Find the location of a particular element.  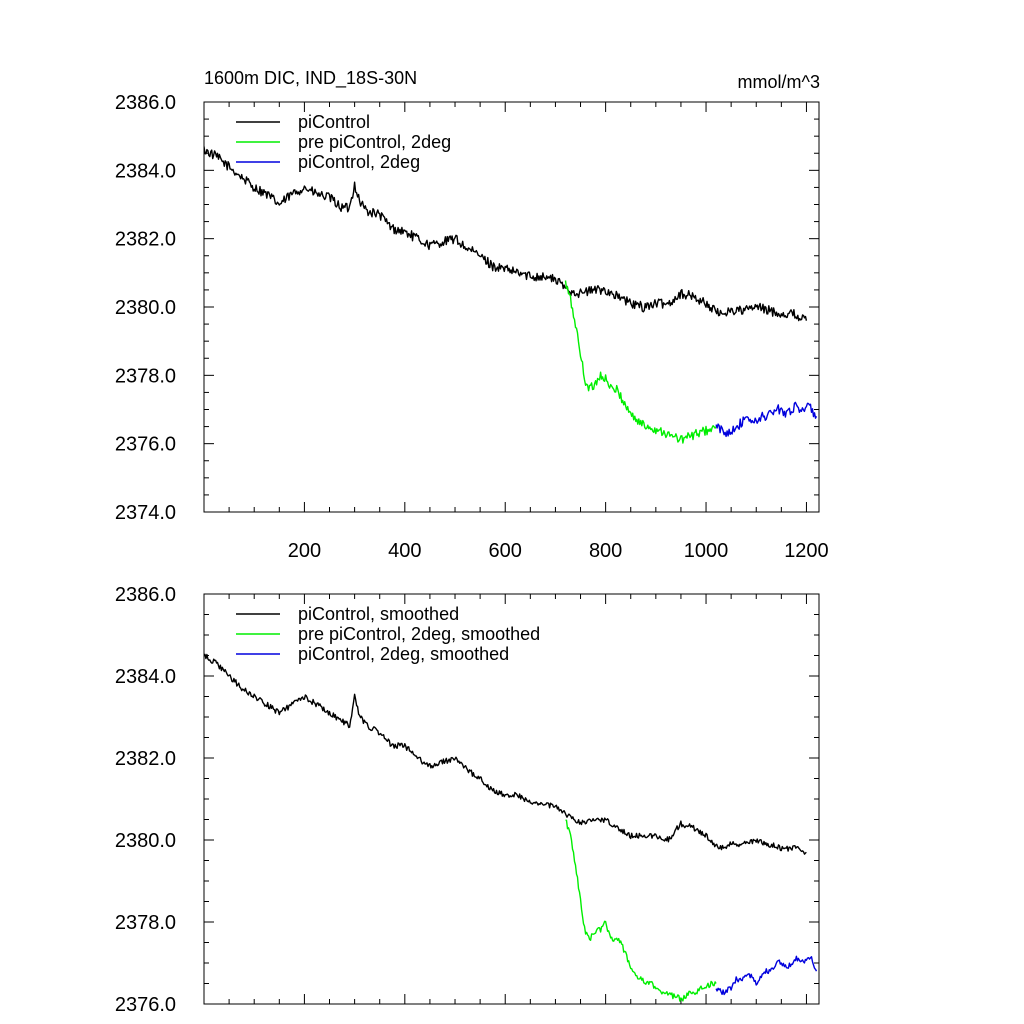

units-label: mmol/m^3 is located at coordinates (779, 82).